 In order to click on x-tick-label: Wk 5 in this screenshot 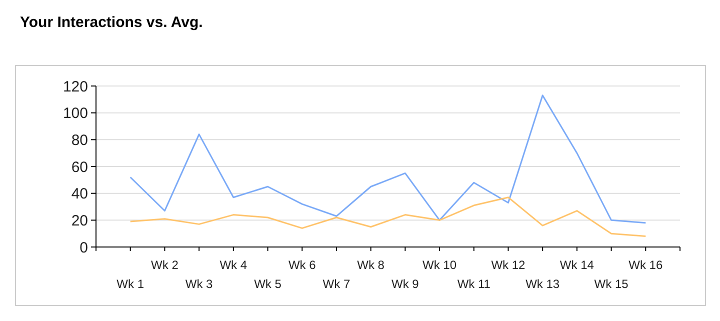, I will do `click(268, 284)`.